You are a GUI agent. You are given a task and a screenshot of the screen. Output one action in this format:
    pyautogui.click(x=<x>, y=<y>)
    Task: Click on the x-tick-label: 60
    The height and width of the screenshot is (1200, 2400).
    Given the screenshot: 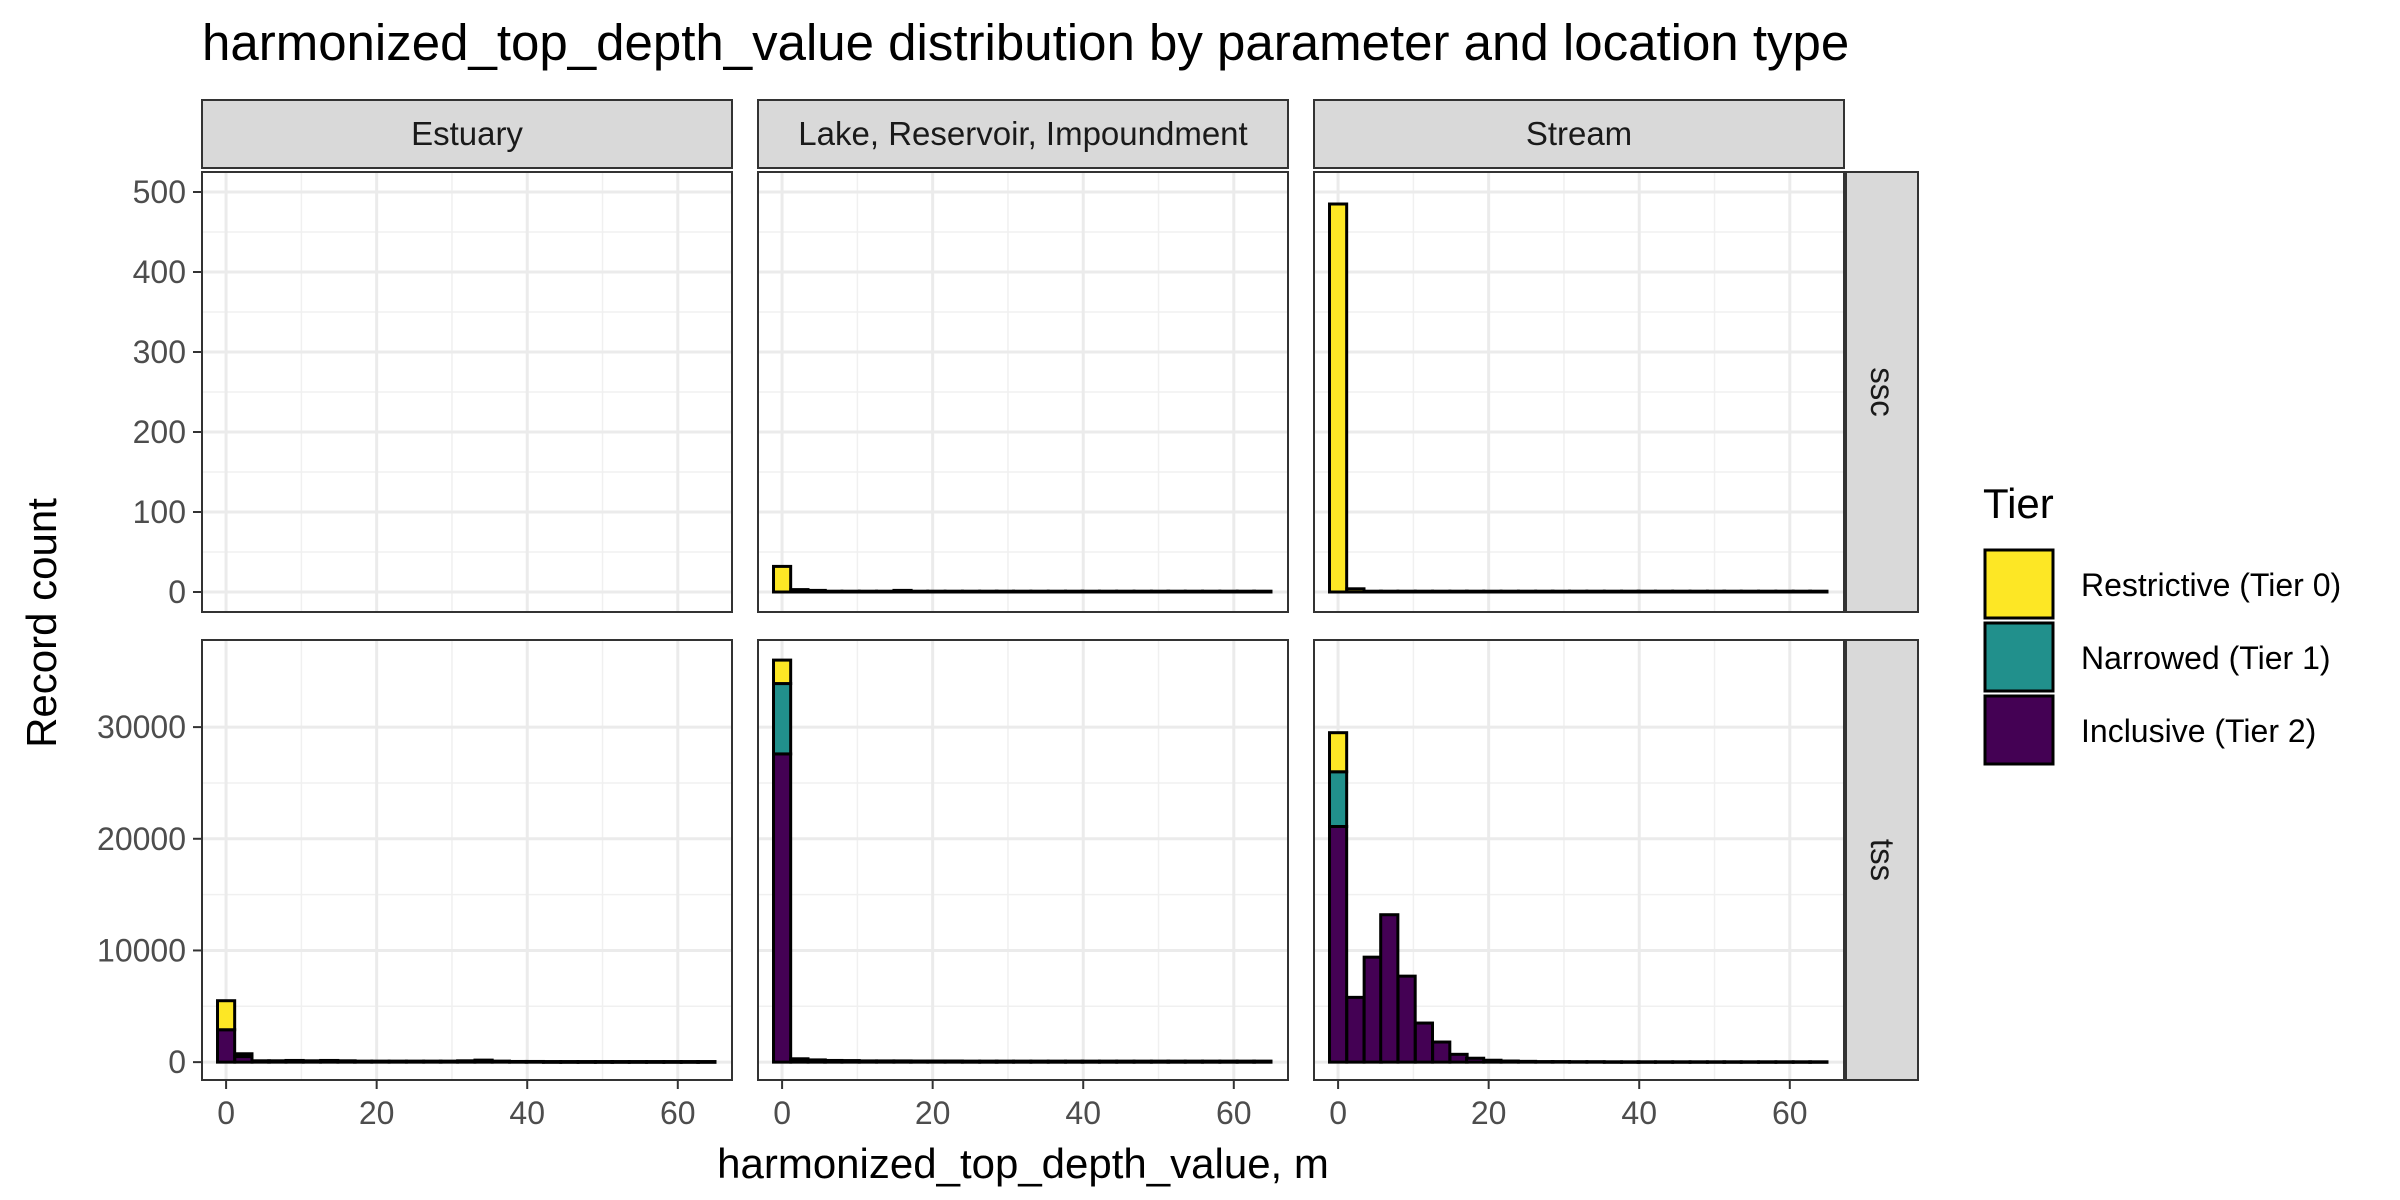 What is the action you would take?
    pyautogui.click(x=678, y=1113)
    